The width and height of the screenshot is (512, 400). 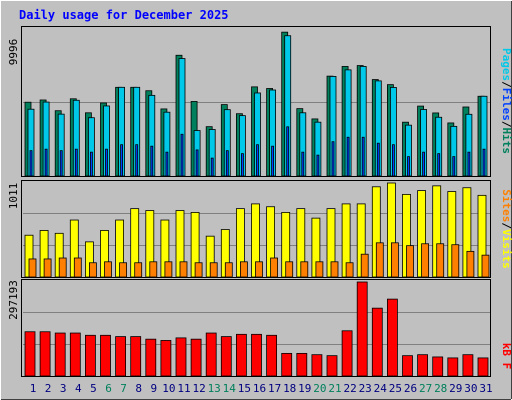 What do you see at coordinates (230, 388) in the screenshot?
I see `day-label: 14` at bounding box center [230, 388].